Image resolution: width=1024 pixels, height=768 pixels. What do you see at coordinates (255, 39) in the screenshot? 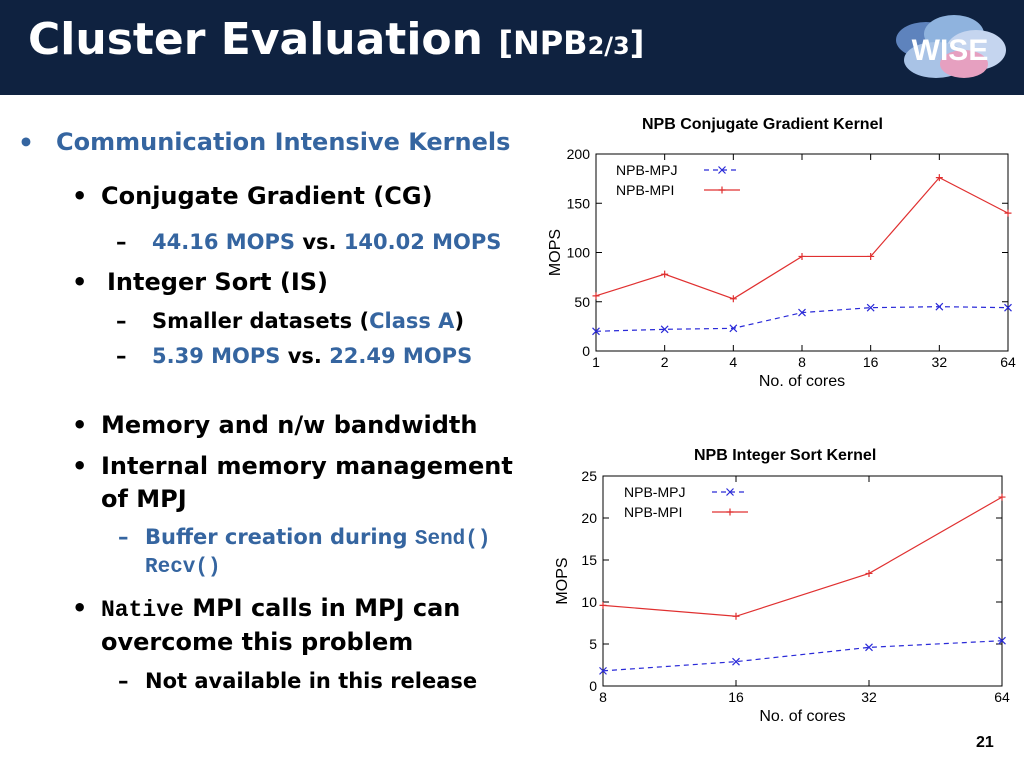
I see `title-main: Cluster Evaluation` at bounding box center [255, 39].